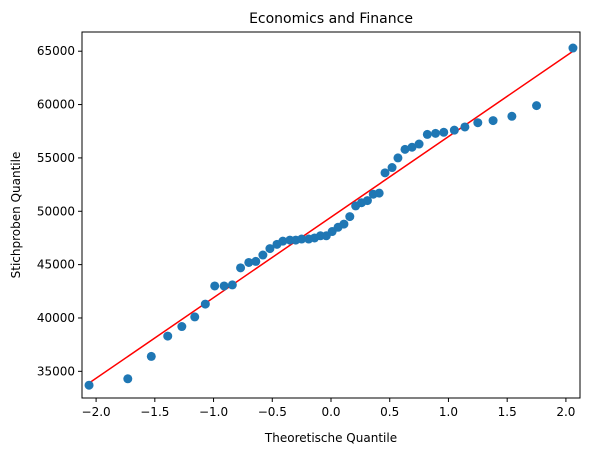  Describe the element at coordinates (389, 412) in the screenshot. I see `x-tick-label: 0.5` at that location.